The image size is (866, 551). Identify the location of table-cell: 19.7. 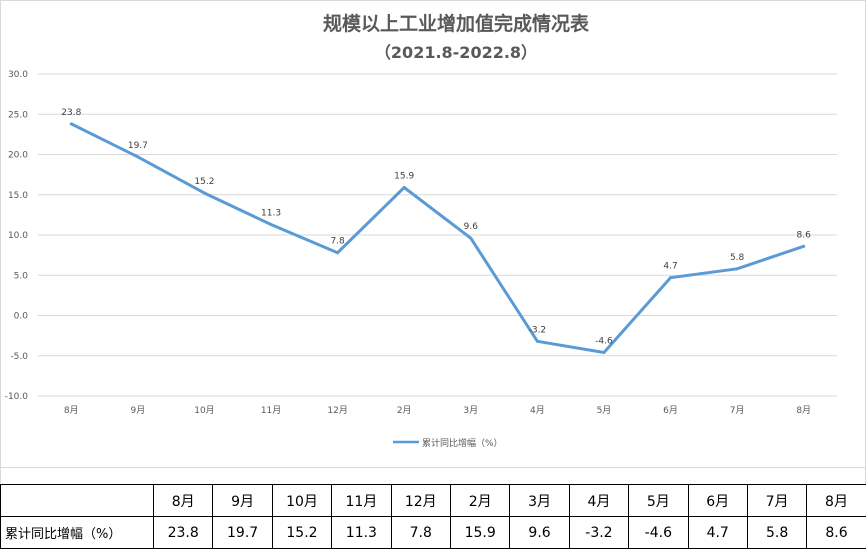
(242, 532).